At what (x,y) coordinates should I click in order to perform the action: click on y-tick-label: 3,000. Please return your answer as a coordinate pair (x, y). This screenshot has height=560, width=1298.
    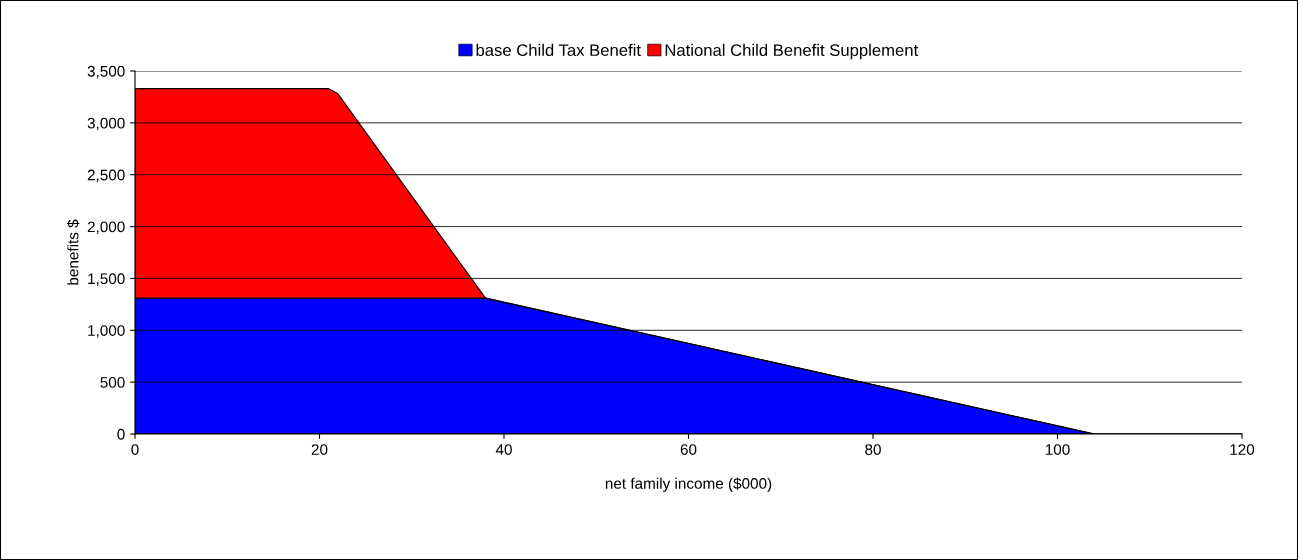
    Looking at the image, I should click on (106, 124).